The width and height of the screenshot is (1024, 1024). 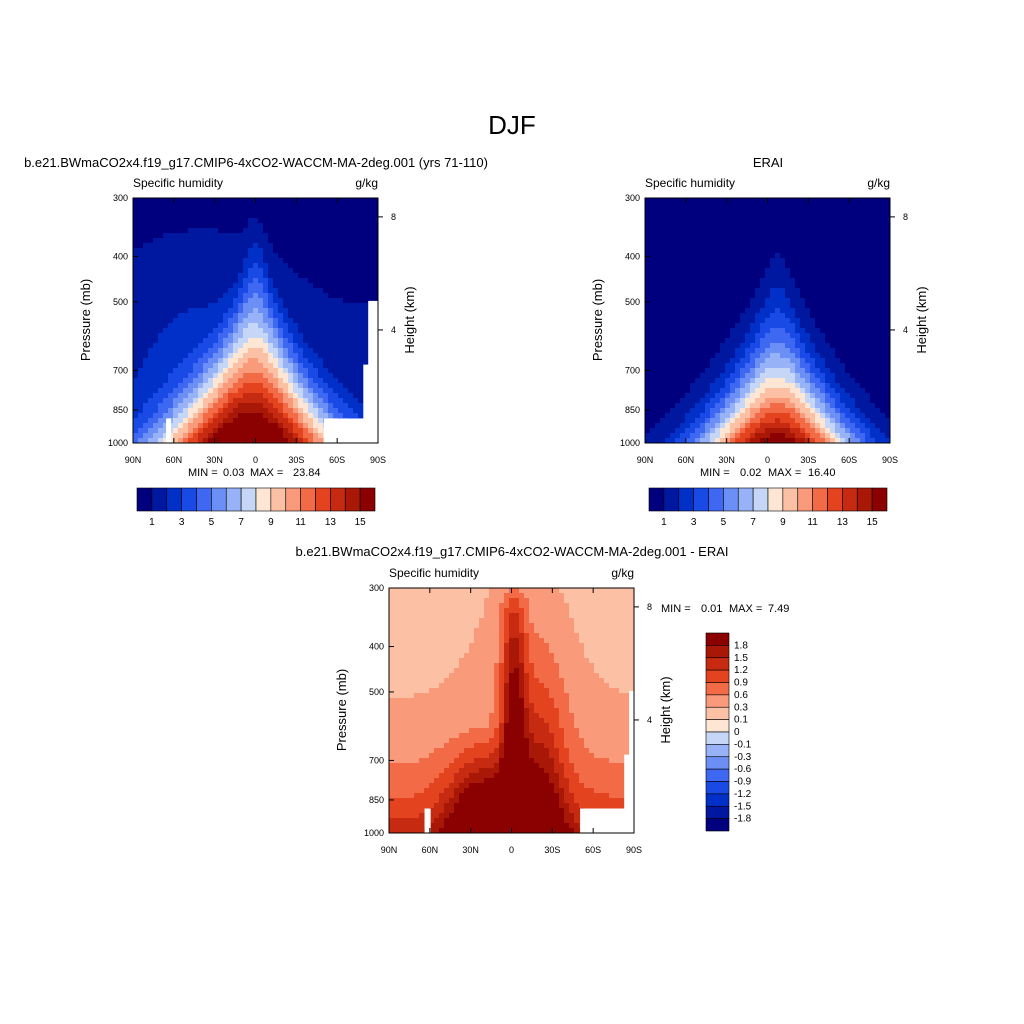 What do you see at coordinates (233, 473) in the screenshot?
I see `stats-model-min: 0.03` at bounding box center [233, 473].